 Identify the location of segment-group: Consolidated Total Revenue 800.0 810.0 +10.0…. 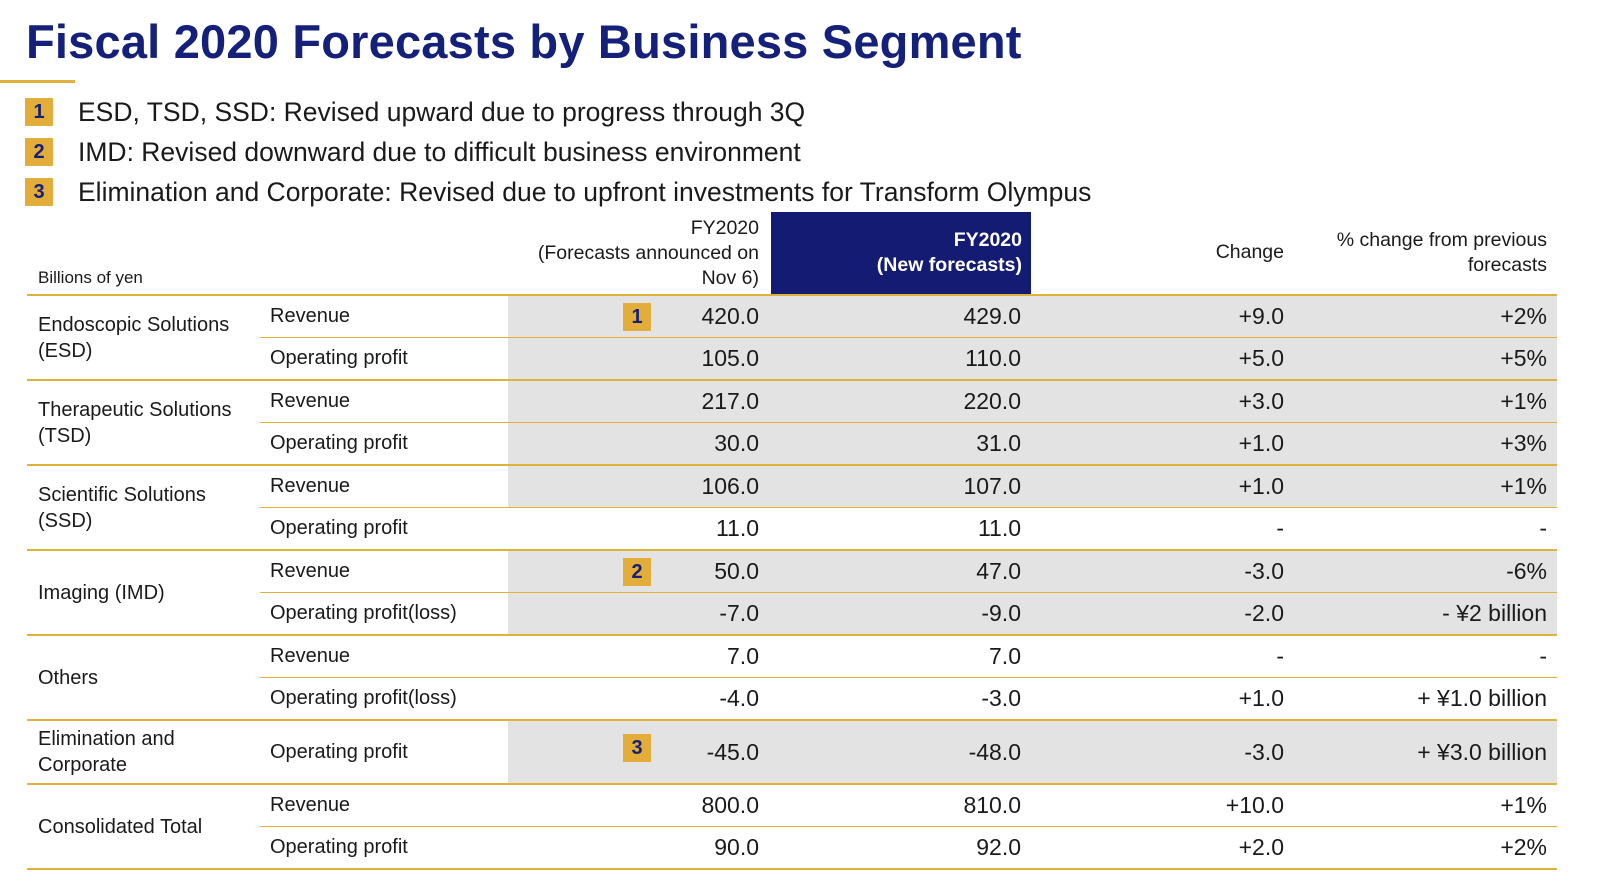
(792, 827).